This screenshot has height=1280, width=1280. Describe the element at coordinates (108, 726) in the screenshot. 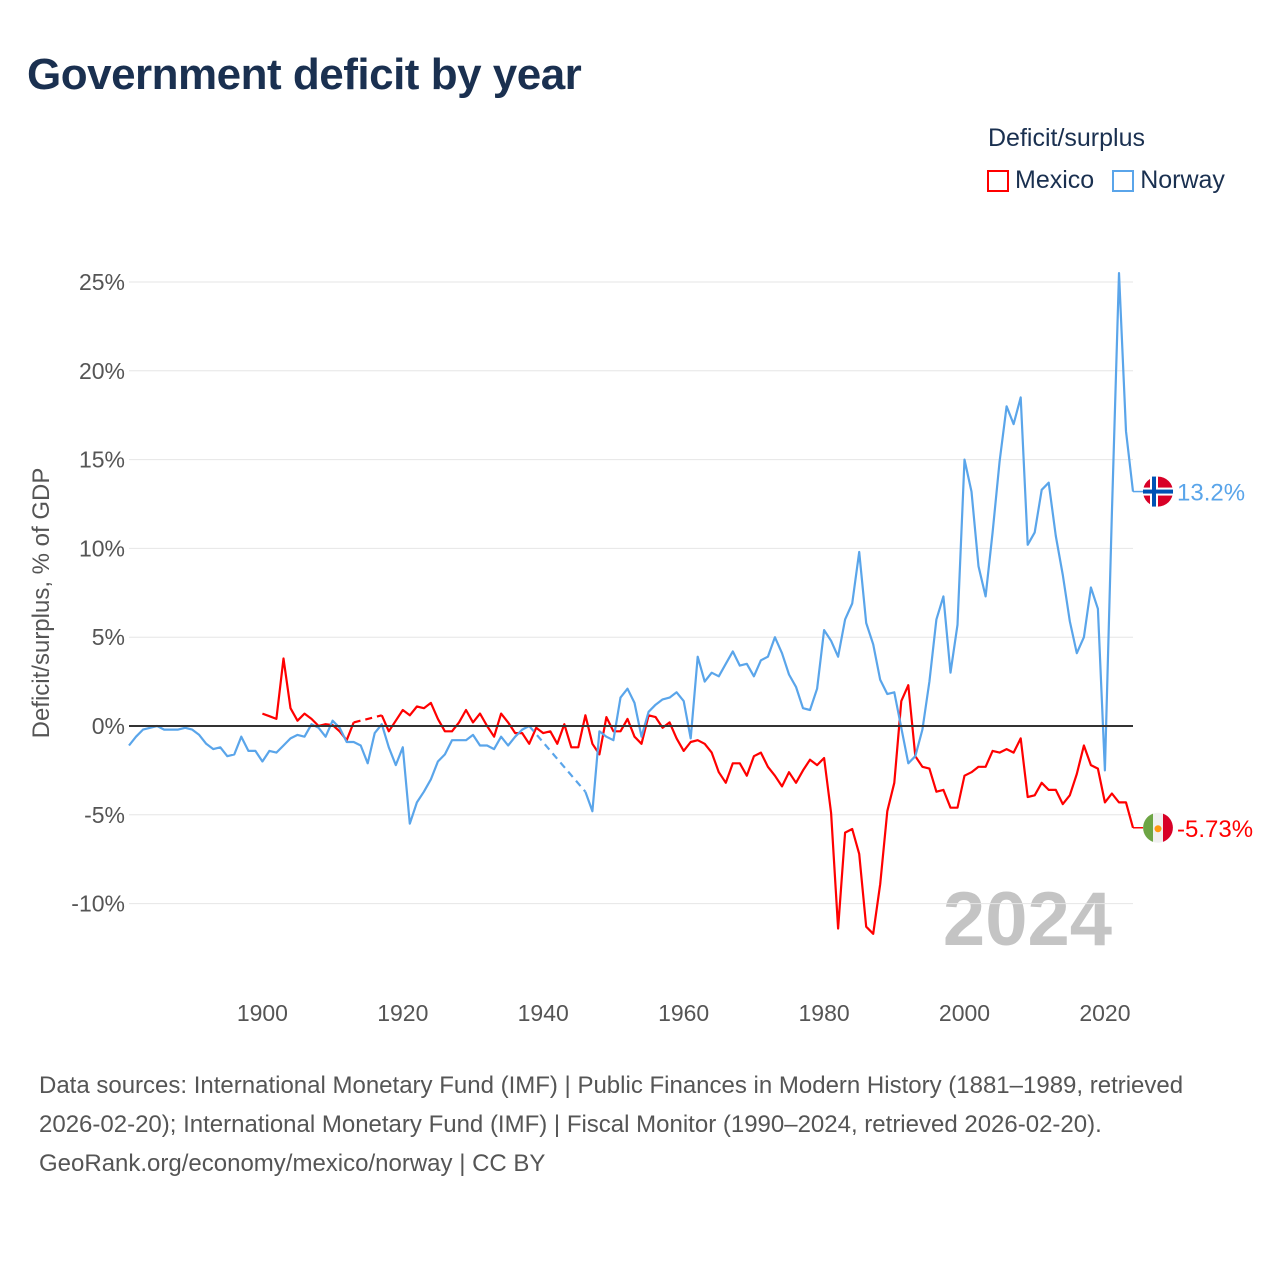

I see `y-tick-label: 0%` at that location.